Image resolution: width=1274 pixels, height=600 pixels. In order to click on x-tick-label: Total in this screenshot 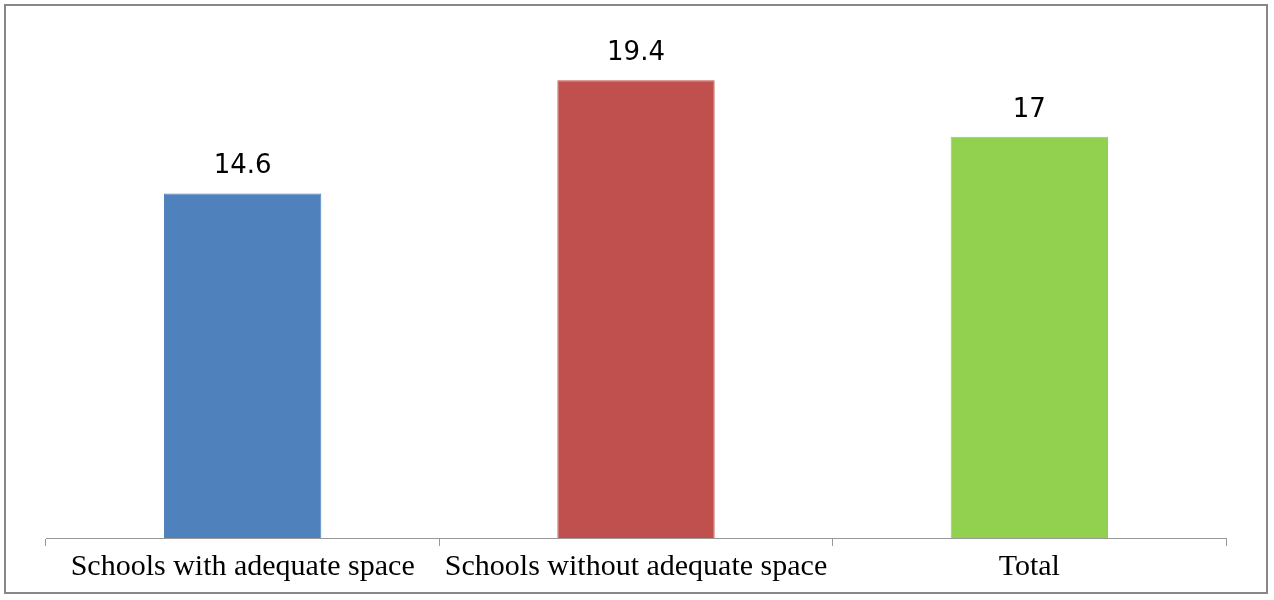, I will do `click(1029, 564)`.